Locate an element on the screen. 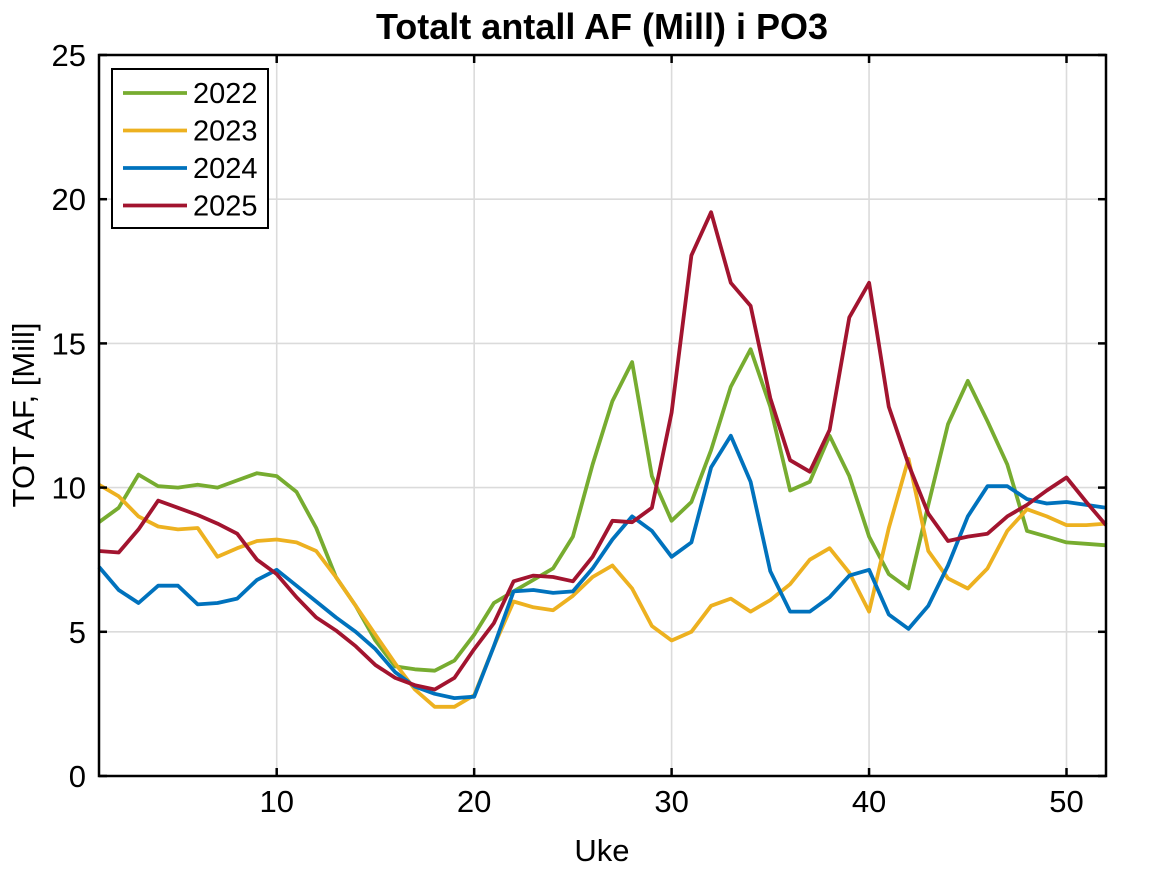 The image size is (1167, 875). y-axis-label: TOT AF, [Mill] is located at coordinates (23, 415).